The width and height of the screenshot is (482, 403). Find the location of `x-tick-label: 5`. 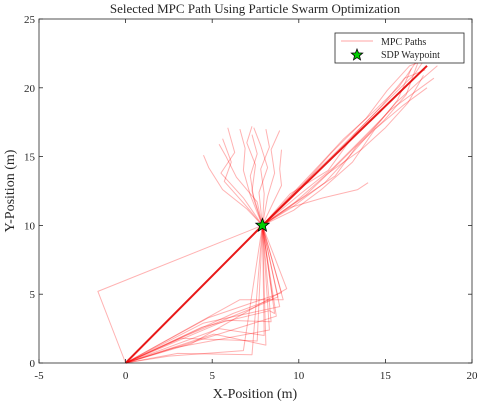

x-tick-label: 5 is located at coordinates (212, 376).